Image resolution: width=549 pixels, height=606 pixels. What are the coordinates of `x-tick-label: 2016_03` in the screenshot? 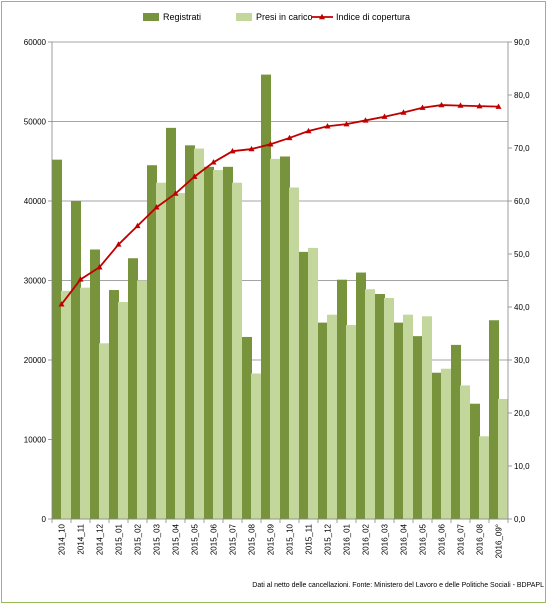 It's located at (385, 539).